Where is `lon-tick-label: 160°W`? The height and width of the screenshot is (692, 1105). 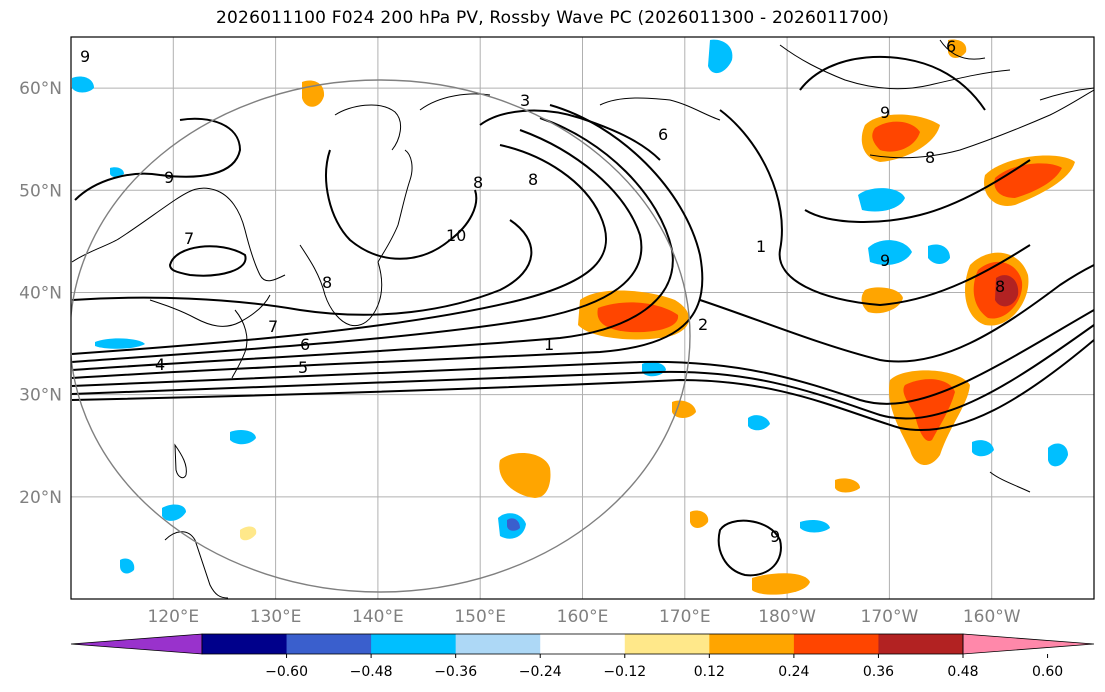 lon-tick-label: 160°W is located at coordinates (992, 617).